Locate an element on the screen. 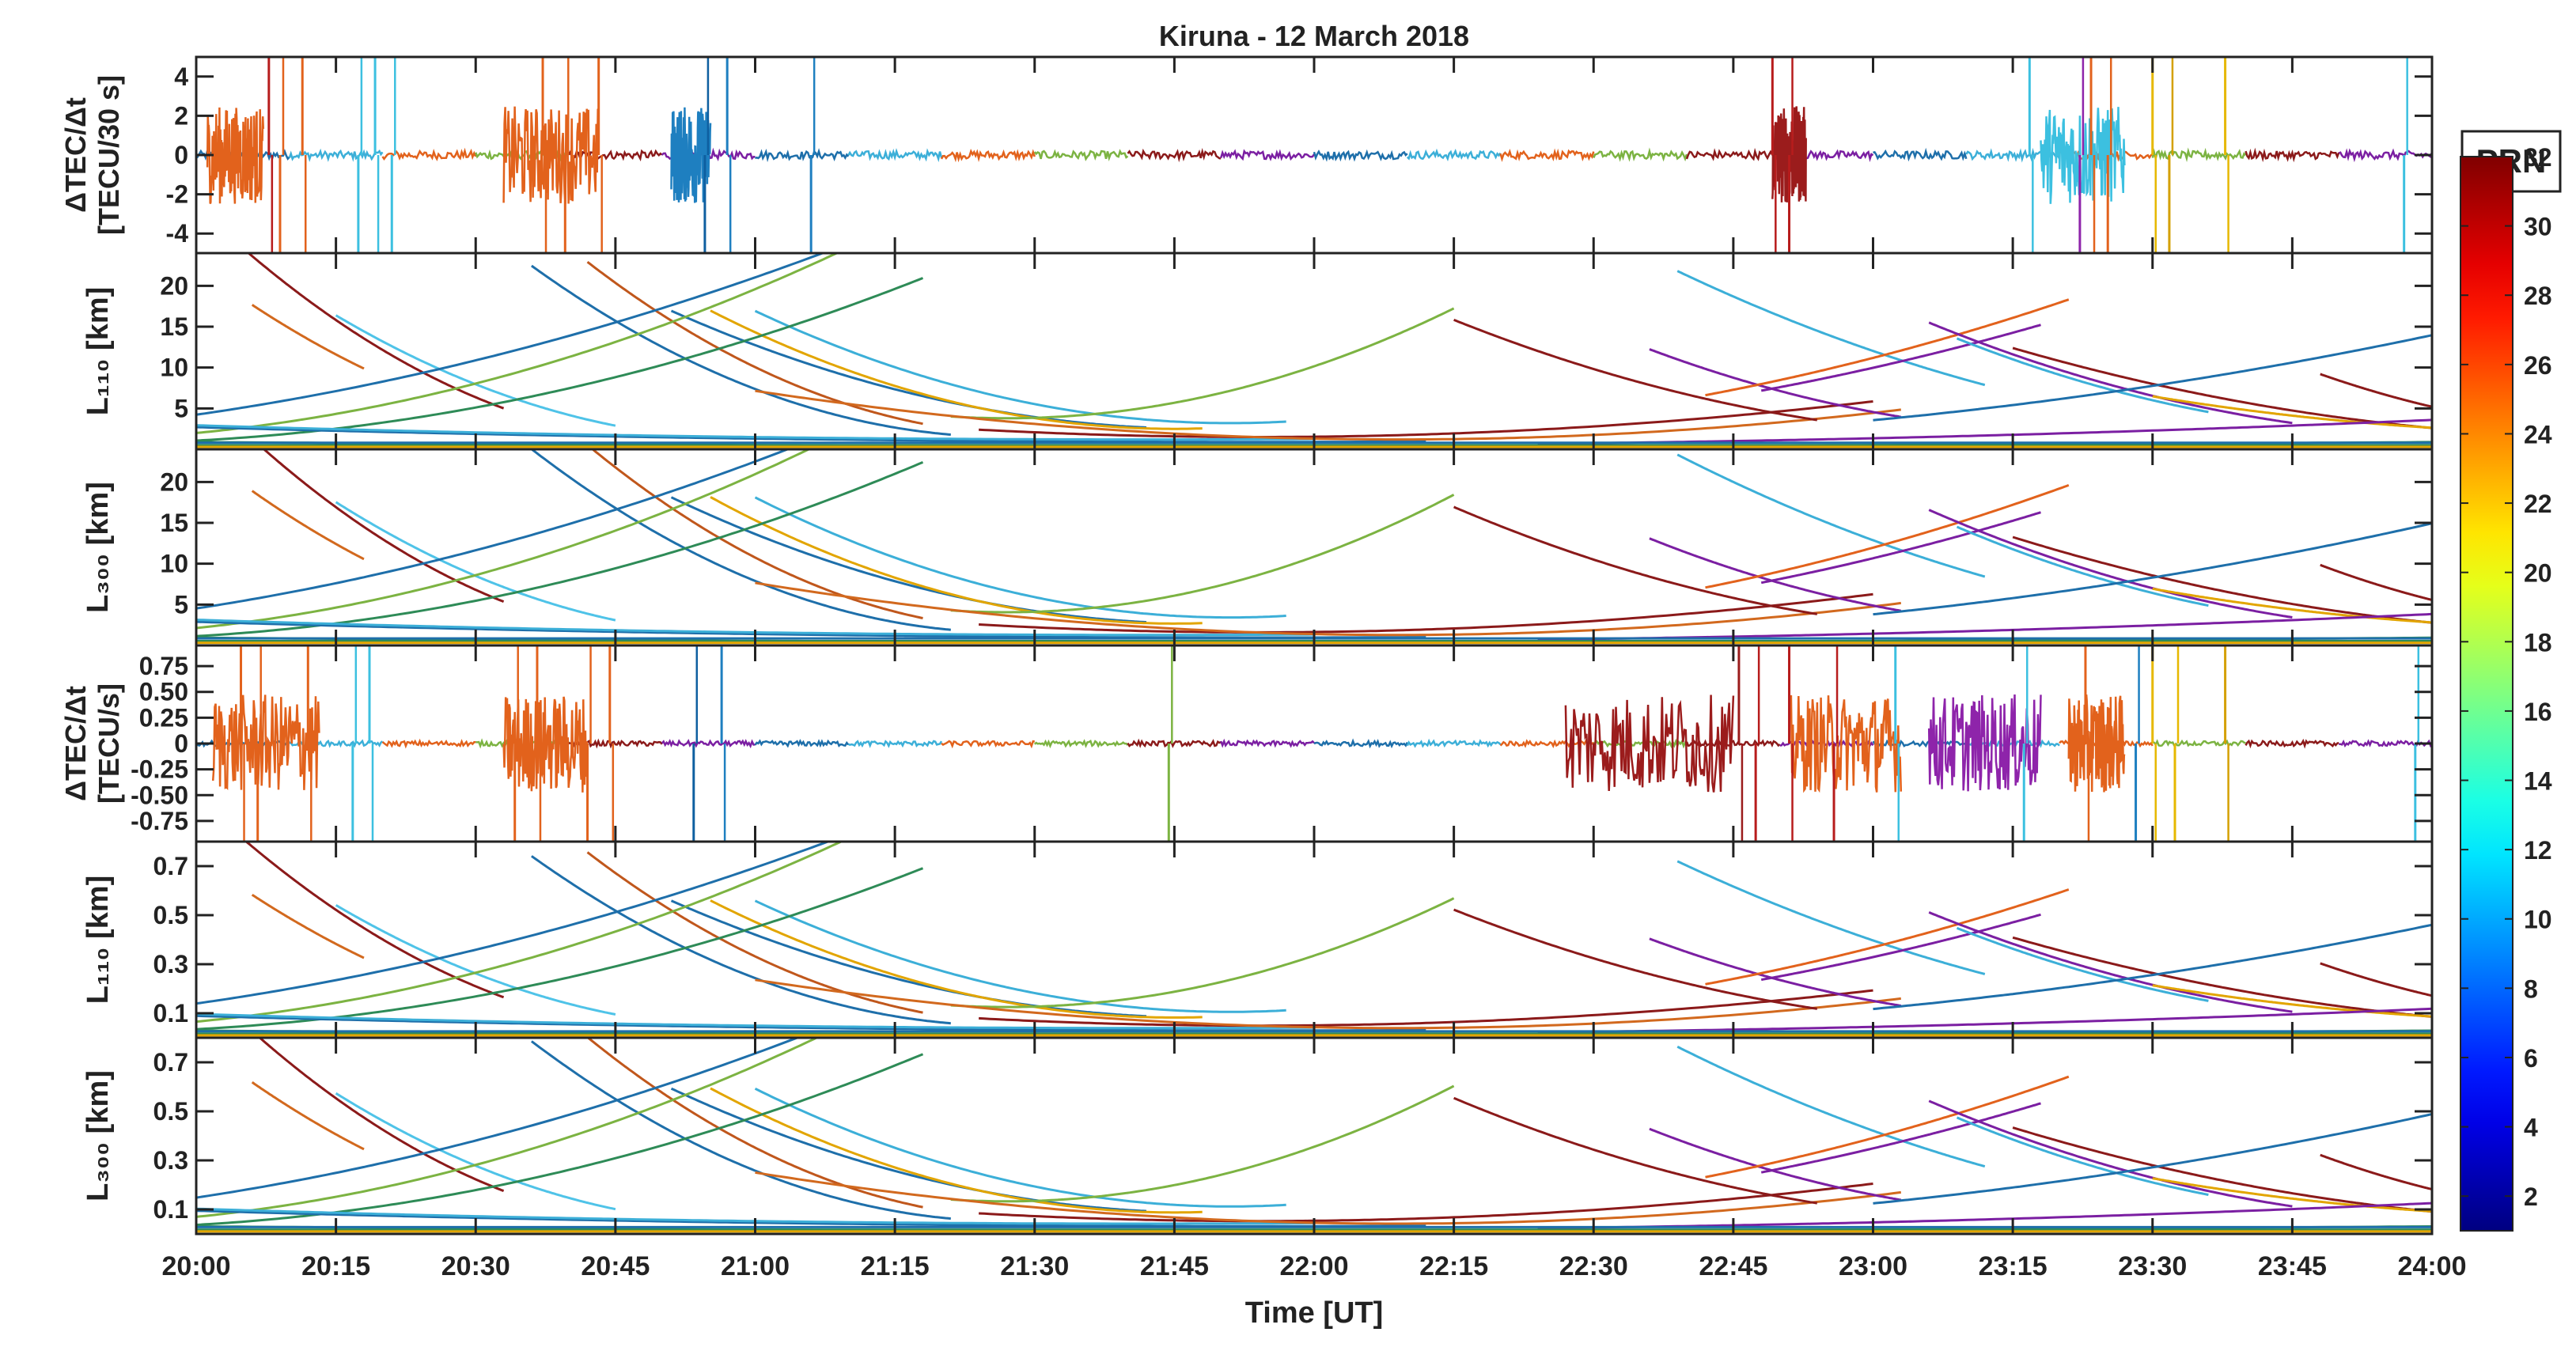  y-tick-label: 0.50 is located at coordinates (163, 692).